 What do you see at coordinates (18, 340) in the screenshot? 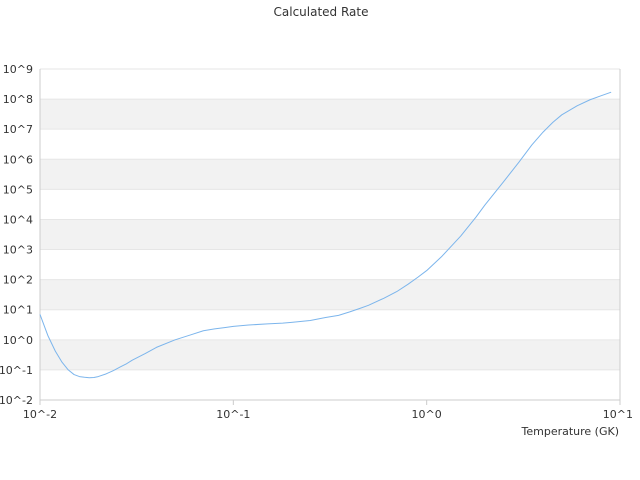
I see `y-tick-label: 10^0` at bounding box center [18, 340].